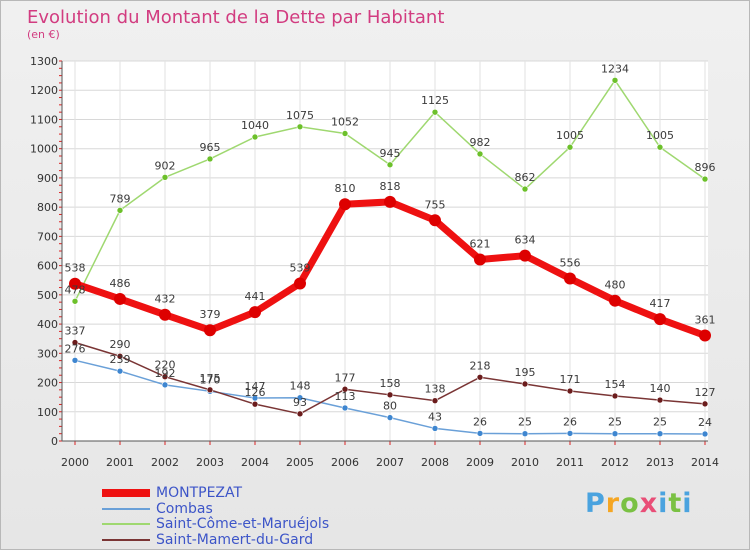  Describe the element at coordinates (480, 142) in the screenshot. I see `data-label-saint-come-et-maruejols: 982` at that location.